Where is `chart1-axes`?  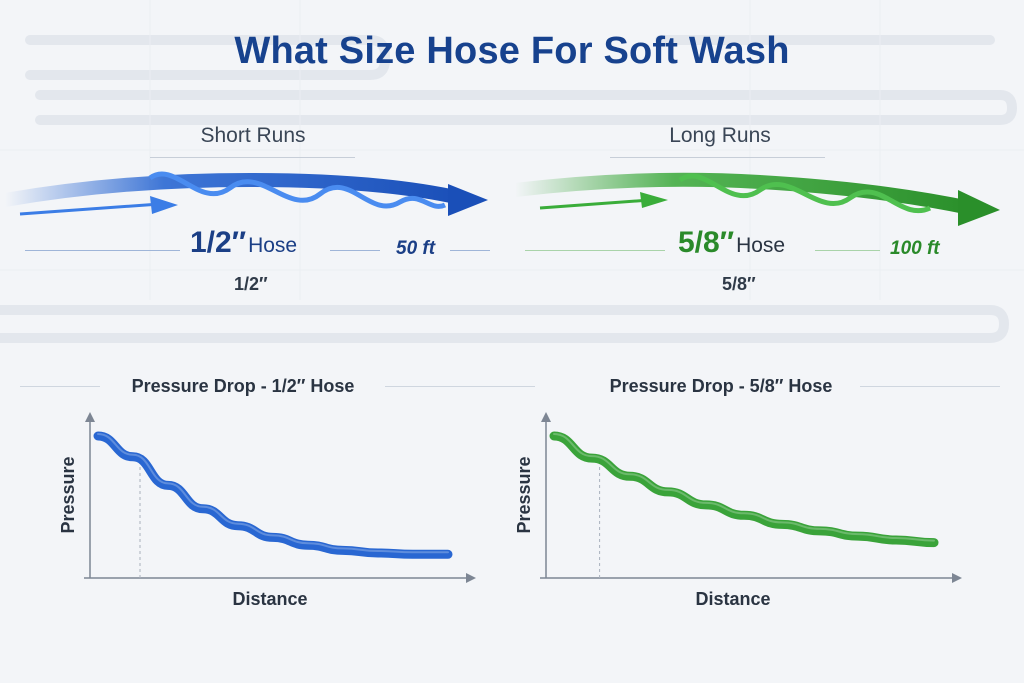 chart1-axes is located at coordinates (280, 497).